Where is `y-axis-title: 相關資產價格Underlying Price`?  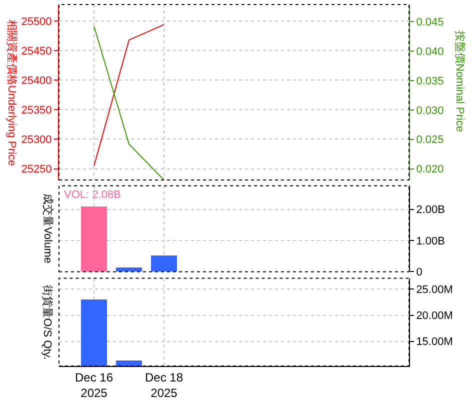 y-axis-title: 相關資產價格Underlying Price is located at coordinates (11, 92).